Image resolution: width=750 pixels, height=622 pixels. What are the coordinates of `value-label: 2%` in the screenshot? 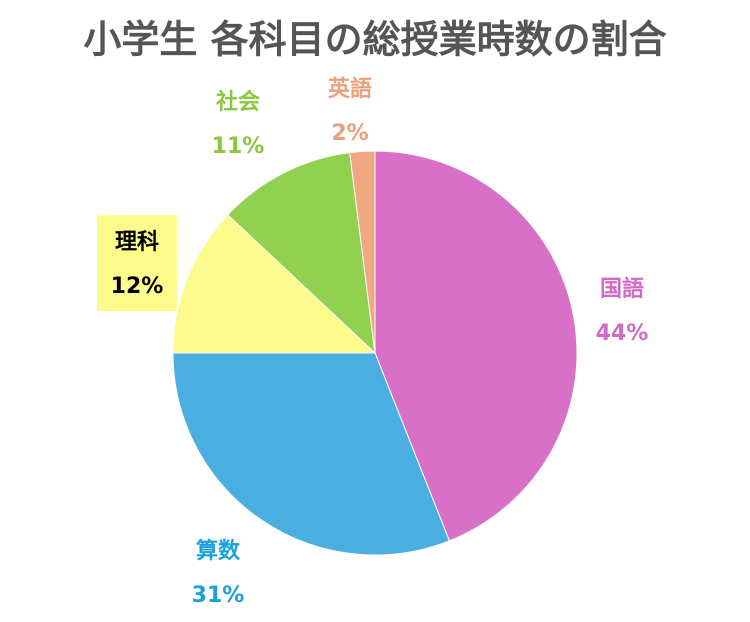 It's located at (349, 133).